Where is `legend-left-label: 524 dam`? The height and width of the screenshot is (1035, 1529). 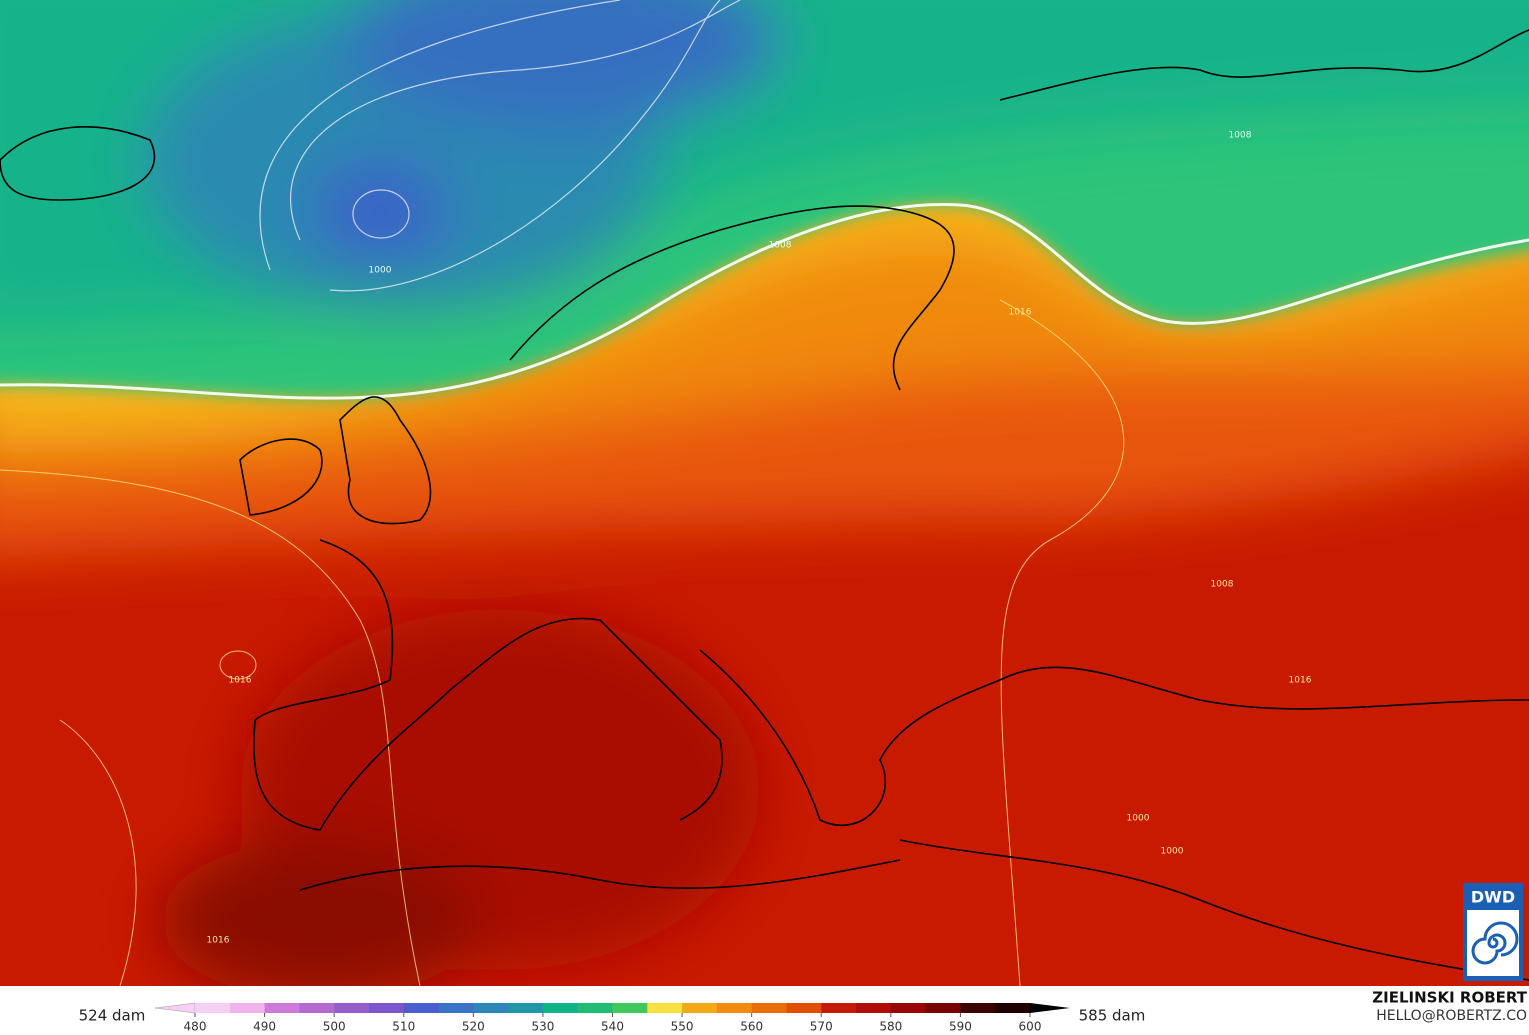
legend-left-label: 524 dam is located at coordinates (112, 1016).